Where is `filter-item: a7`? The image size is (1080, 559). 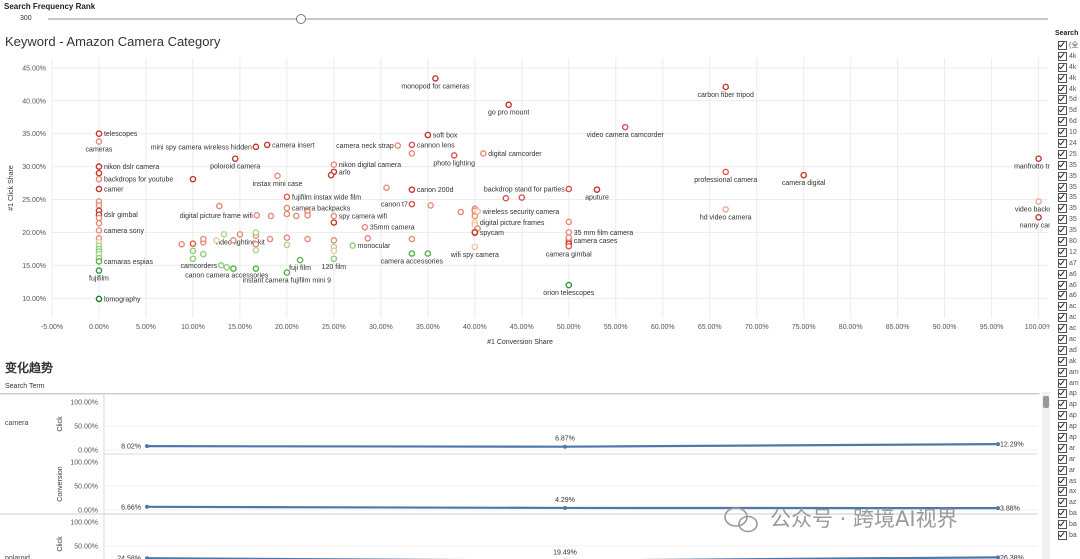 filter-item: a7 is located at coordinates (1067, 263).